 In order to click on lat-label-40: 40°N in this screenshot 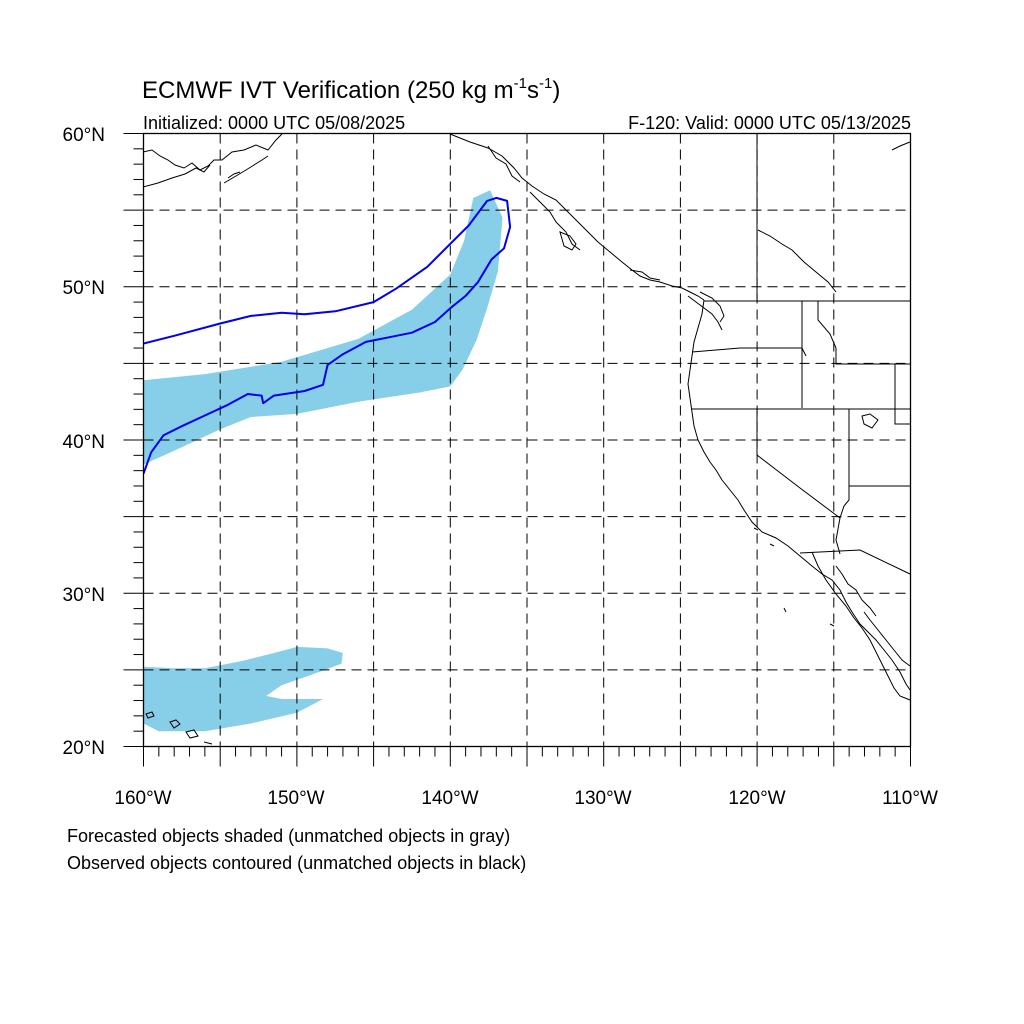, I will do `click(84, 442)`.